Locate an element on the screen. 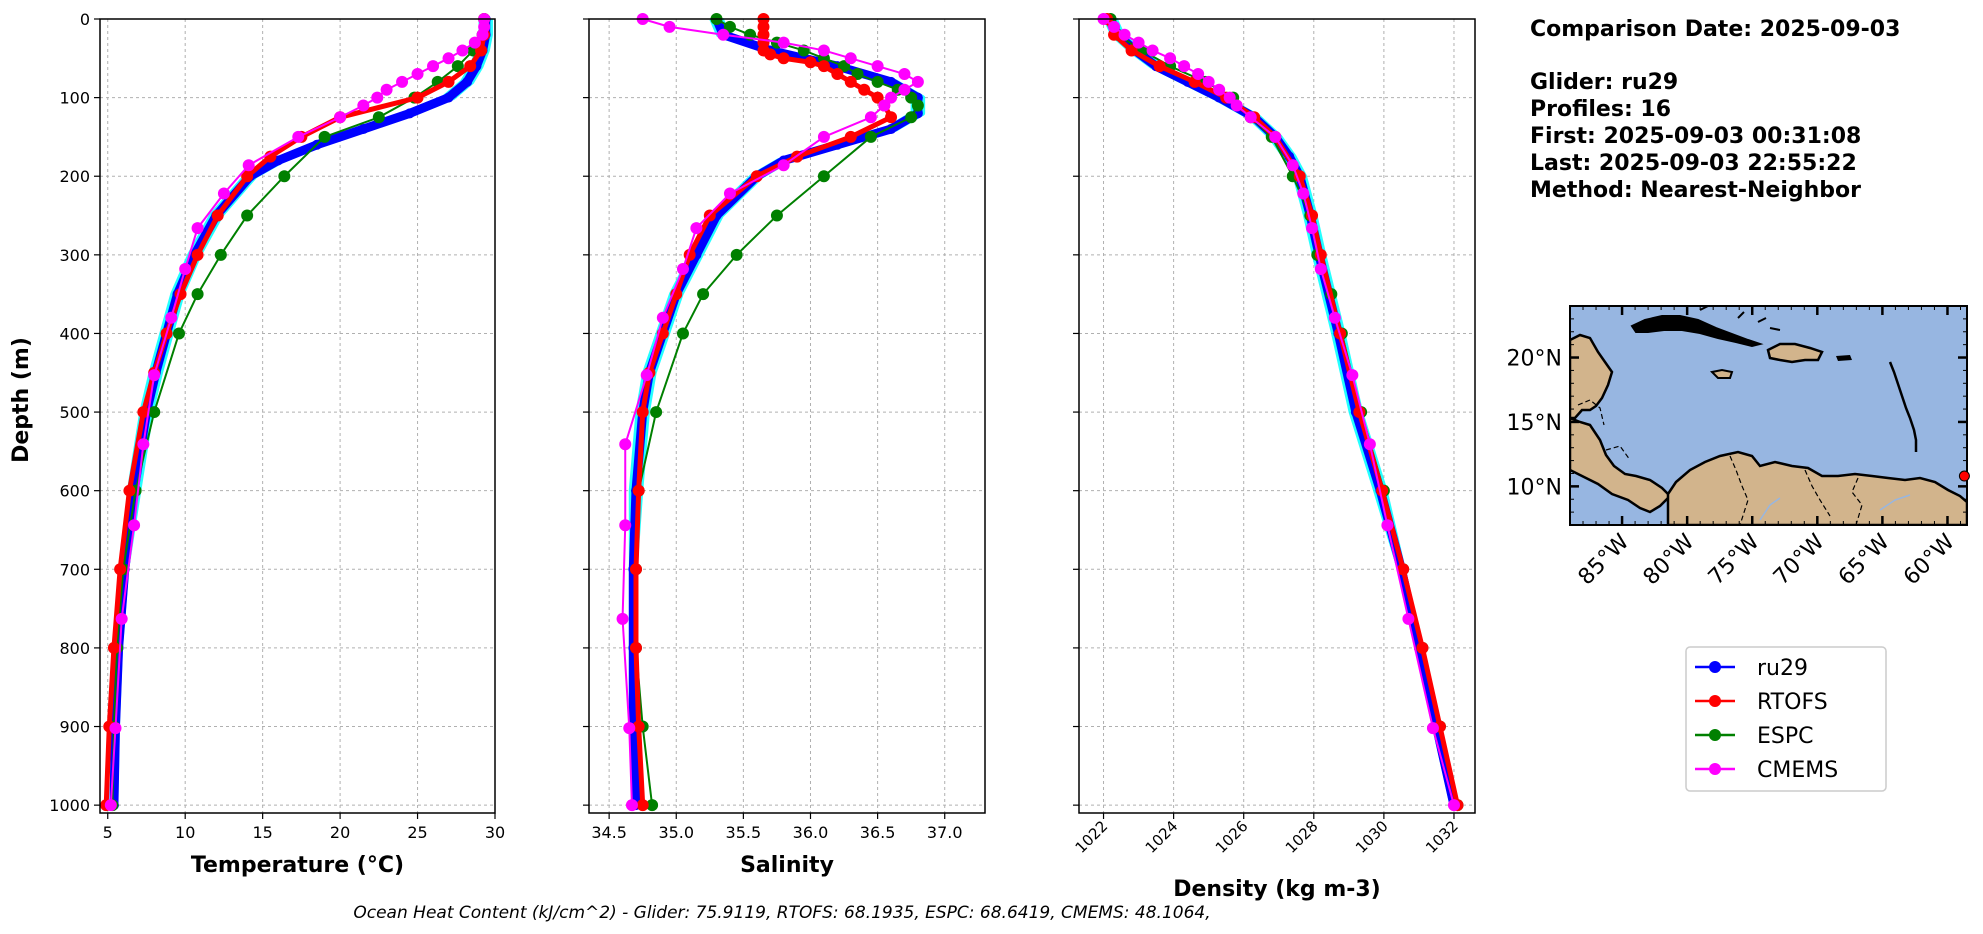 The width and height of the screenshot is (1983, 934). info-title: Comparison Date: 2025-09-03 is located at coordinates (1715, 29).